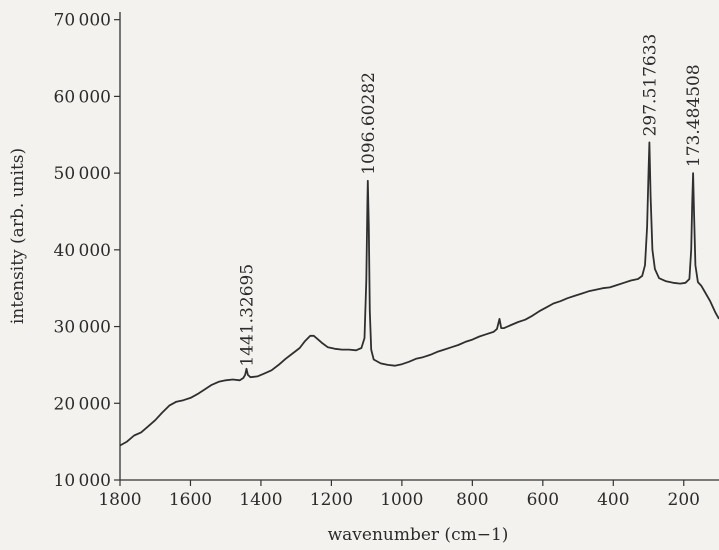 The image size is (719, 550). I want to click on y-tick-label: 40 000, so click(82, 251).